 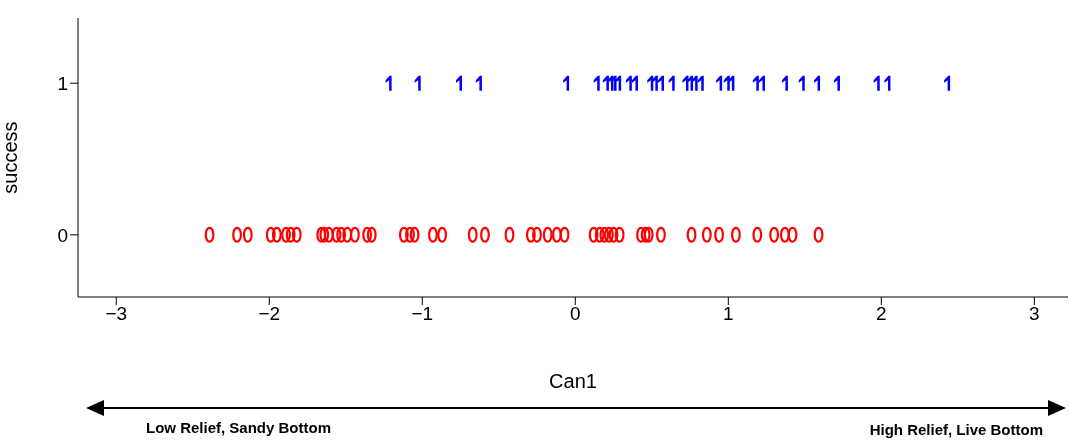 What do you see at coordinates (269, 314) in the screenshot?
I see `x-tick-label: −2` at bounding box center [269, 314].